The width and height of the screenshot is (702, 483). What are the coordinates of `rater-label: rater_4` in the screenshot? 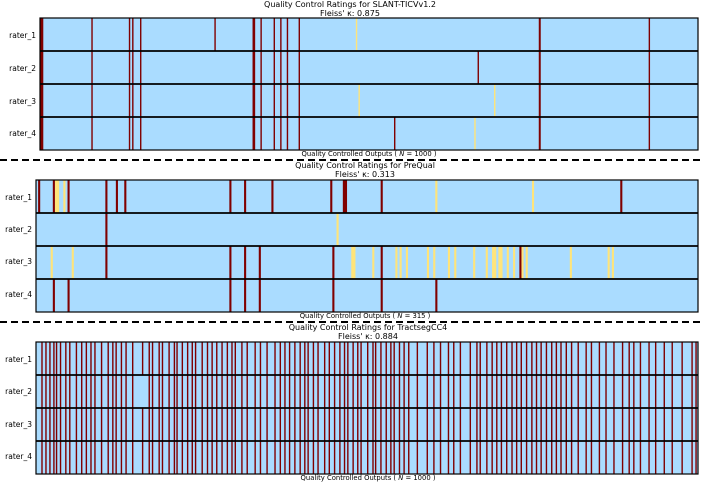 It's located at (22, 133).